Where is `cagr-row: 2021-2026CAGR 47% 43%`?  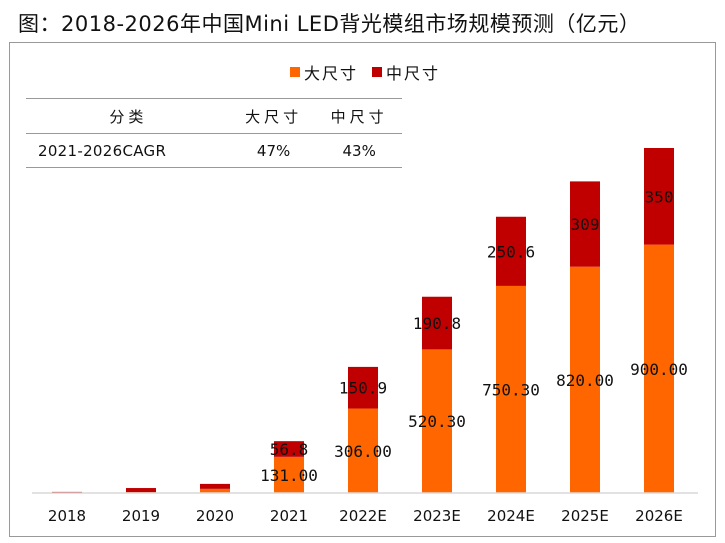
cagr-row: 2021-2026CAGR 47% 43% is located at coordinates (214, 150).